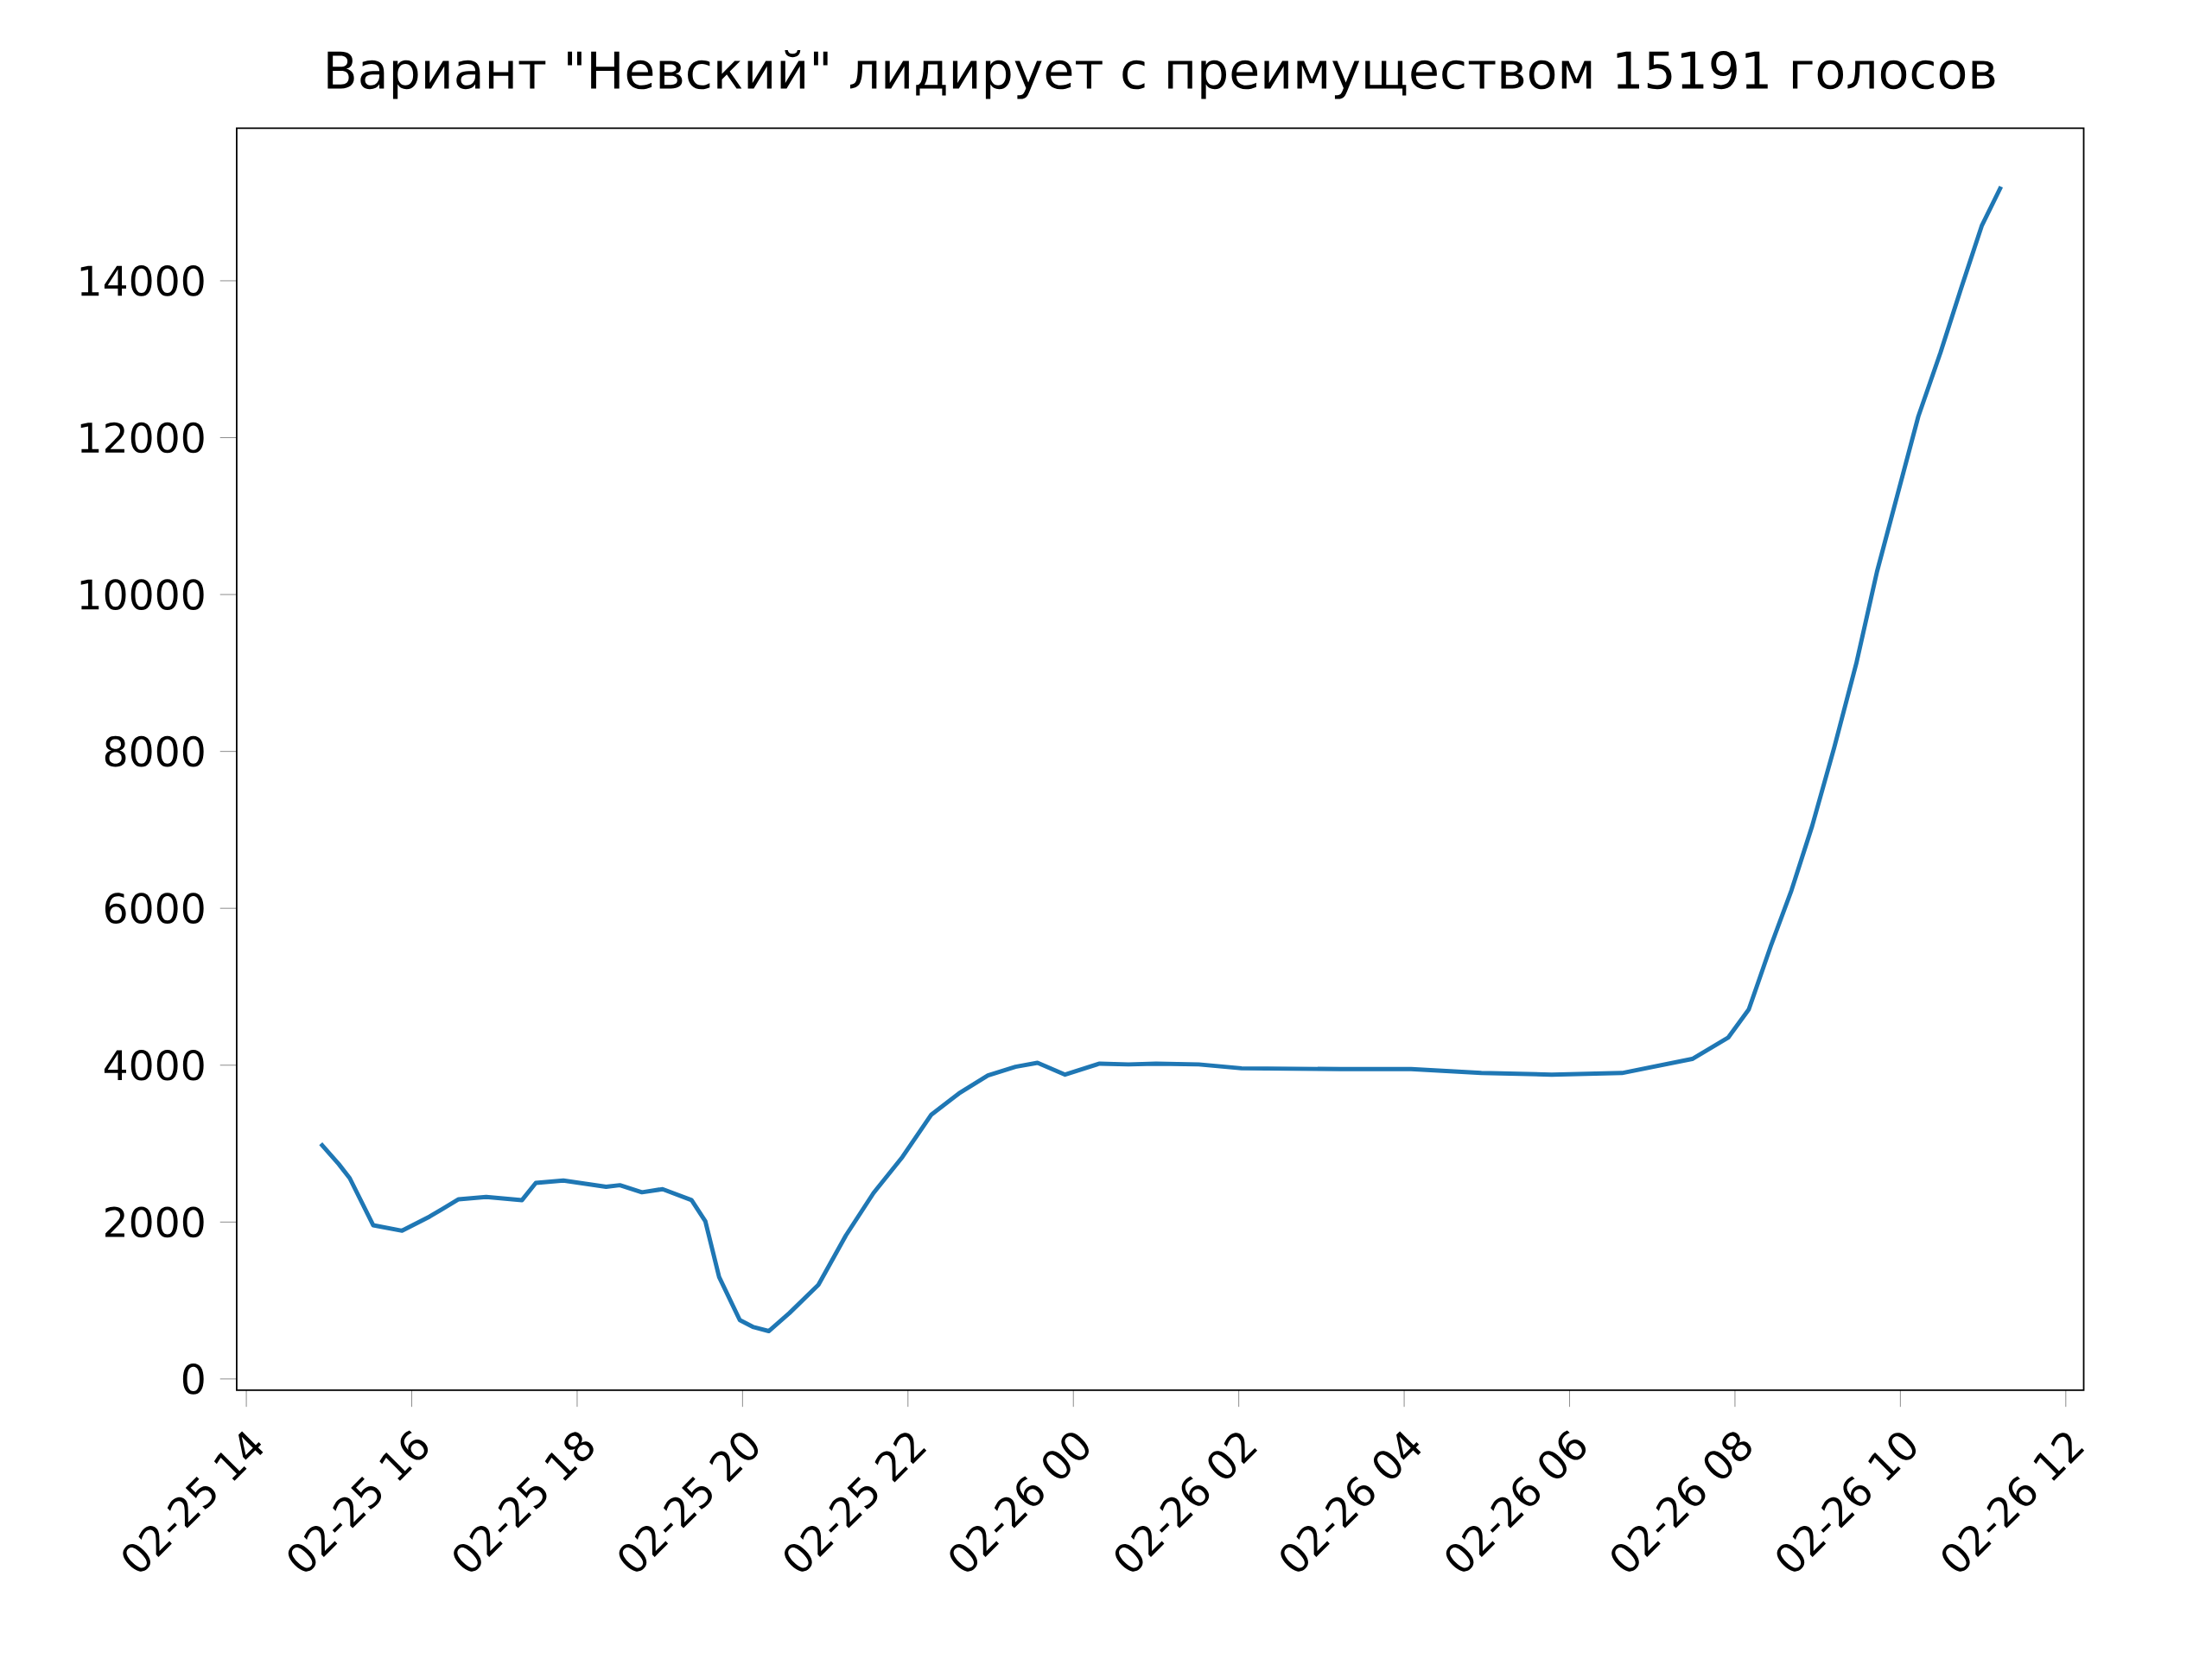  What do you see at coordinates (154, 909) in the screenshot?
I see `y-tick-label: 6000` at bounding box center [154, 909].